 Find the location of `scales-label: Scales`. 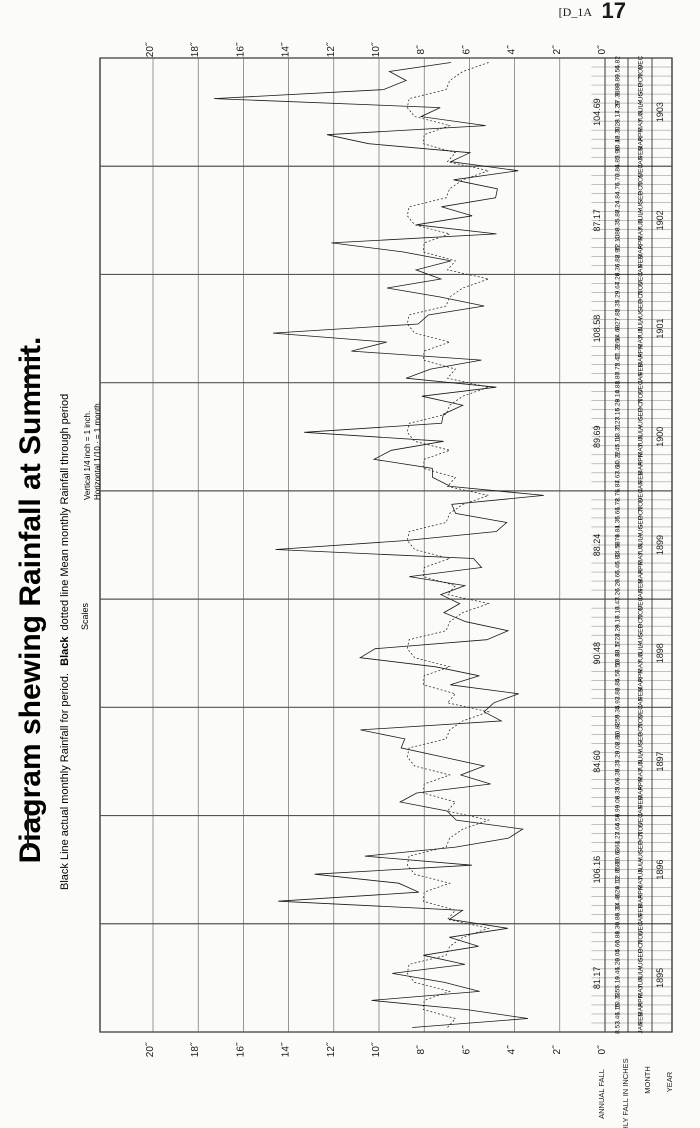

scales-label: Scales is located at coordinates (85, 616).